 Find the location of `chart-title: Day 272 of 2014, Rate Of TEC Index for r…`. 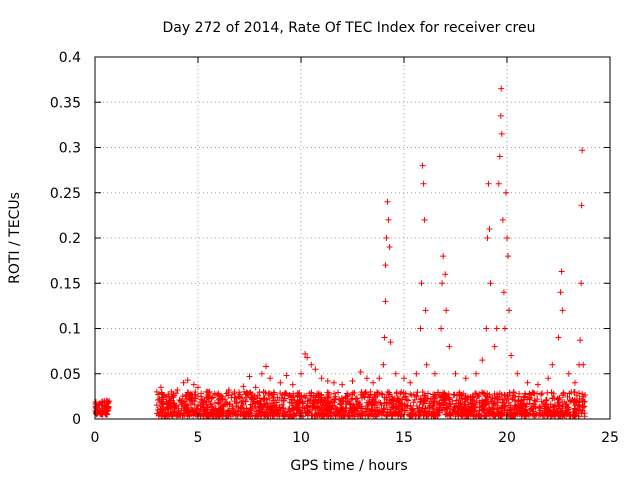

chart-title: Day 272 of 2014, Rate Of TEC Index for r… is located at coordinates (348, 28).